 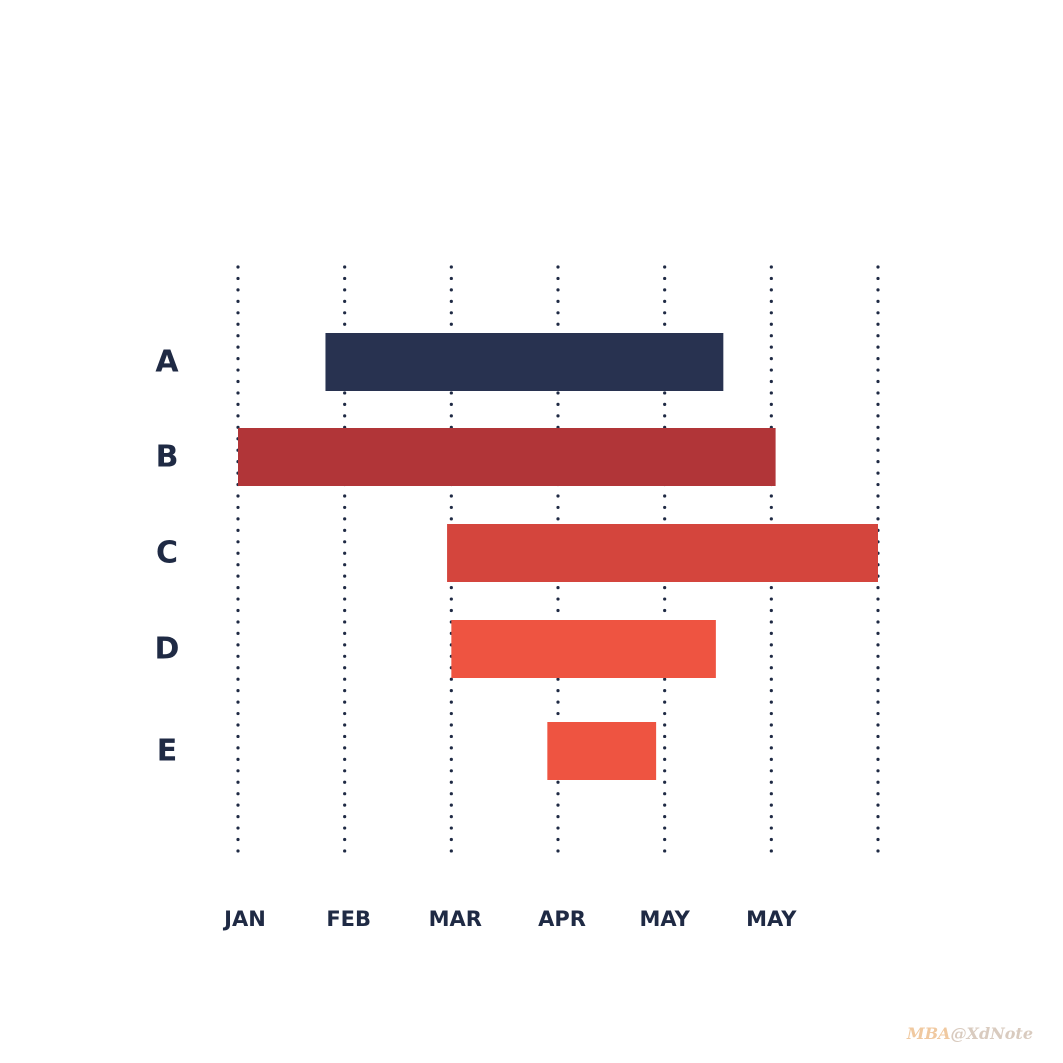 What do you see at coordinates (167, 553) in the screenshot?
I see `row-label-c: C` at bounding box center [167, 553].